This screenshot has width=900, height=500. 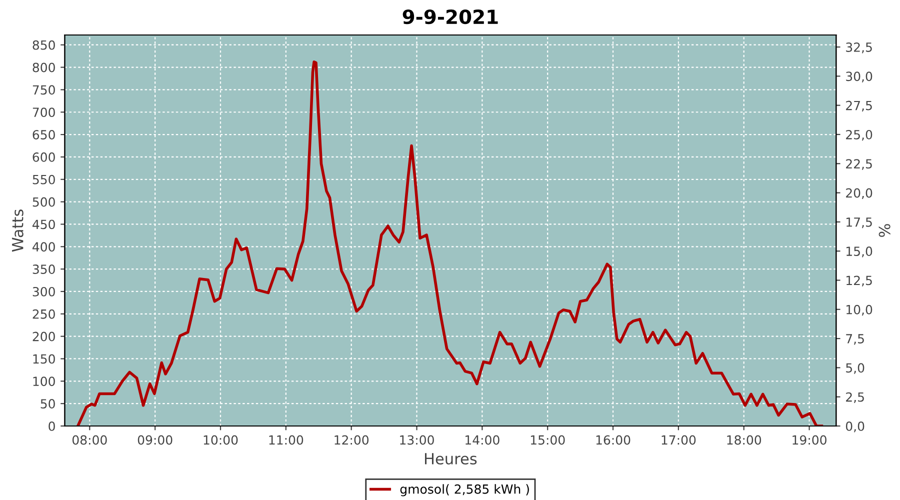 What do you see at coordinates (43, 314) in the screenshot?
I see `y-tick-label: 250` at bounding box center [43, 314].